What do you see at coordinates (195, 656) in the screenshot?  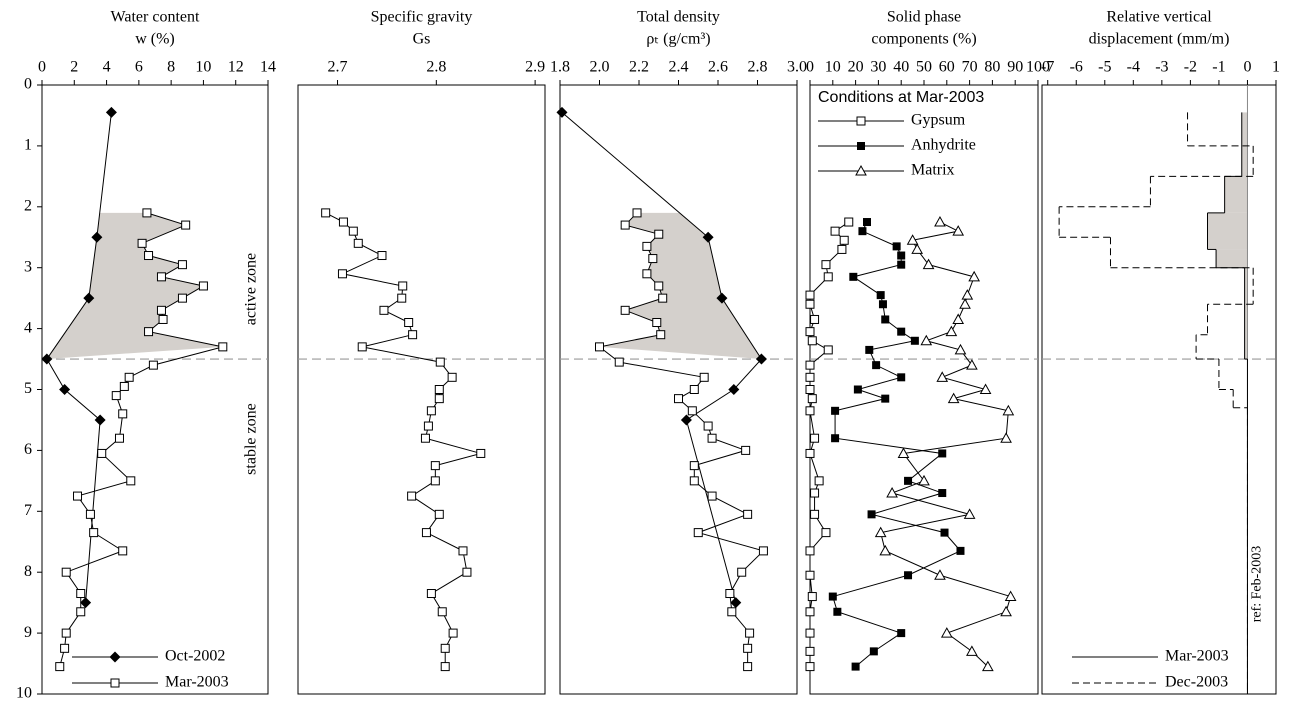 I see `legend-label: Oct-2002` at bounding box center [195, 656].